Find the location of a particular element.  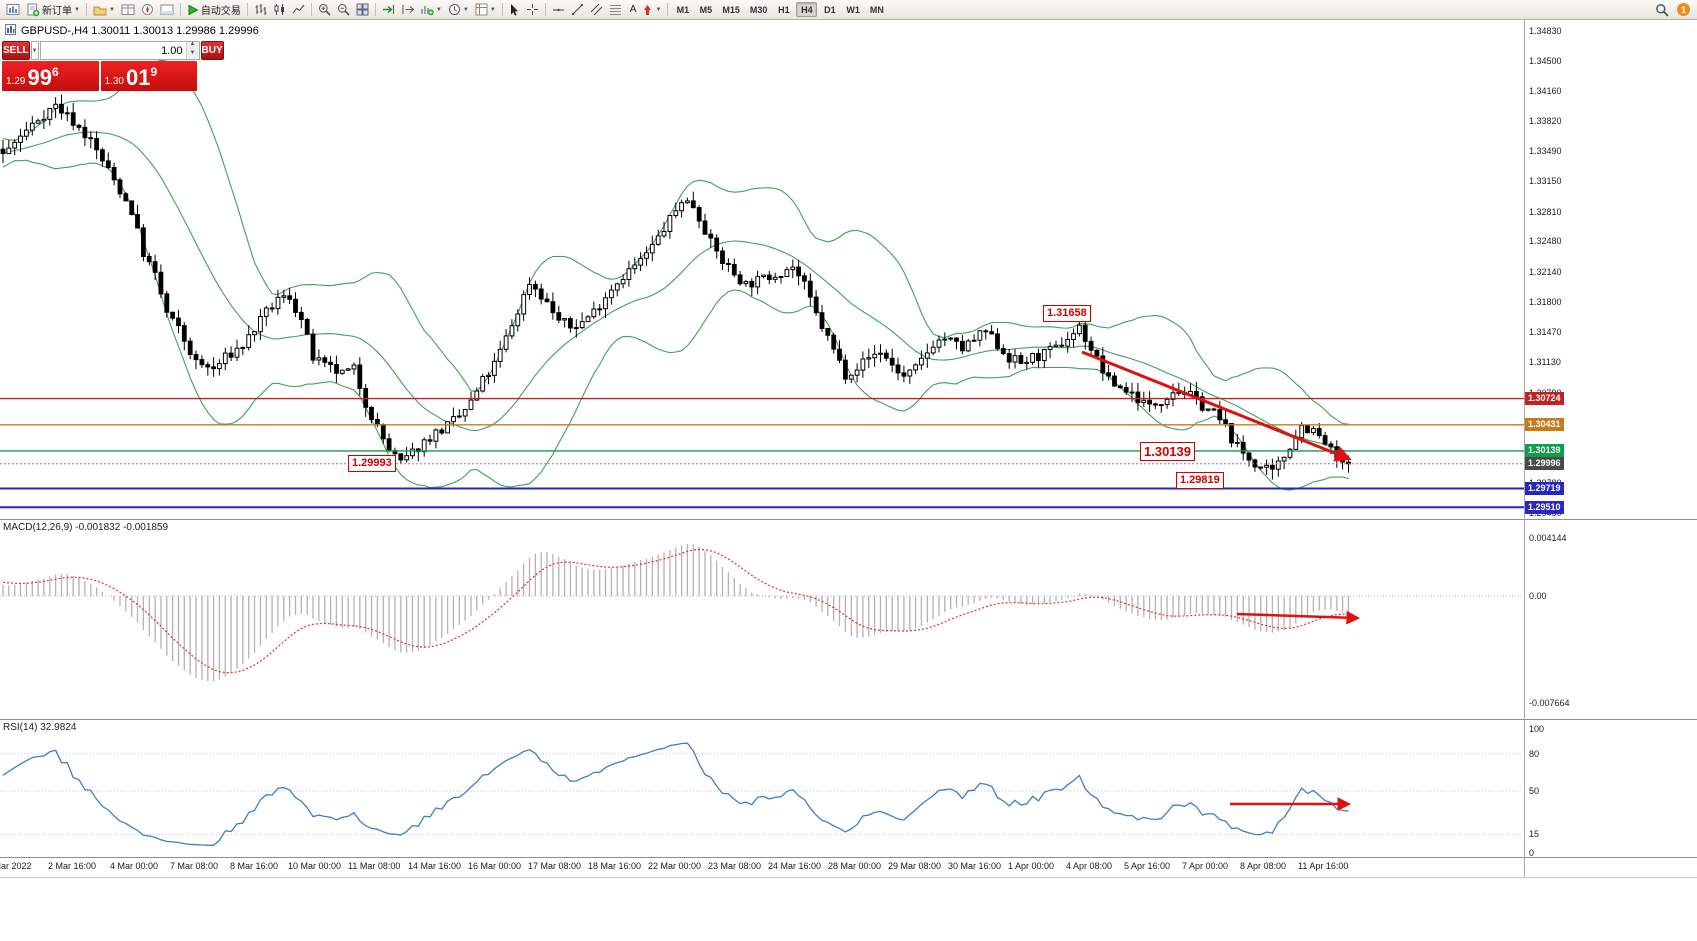

time-axis-label: 8 Mar 16:00 is located at coordinates (254, 866).